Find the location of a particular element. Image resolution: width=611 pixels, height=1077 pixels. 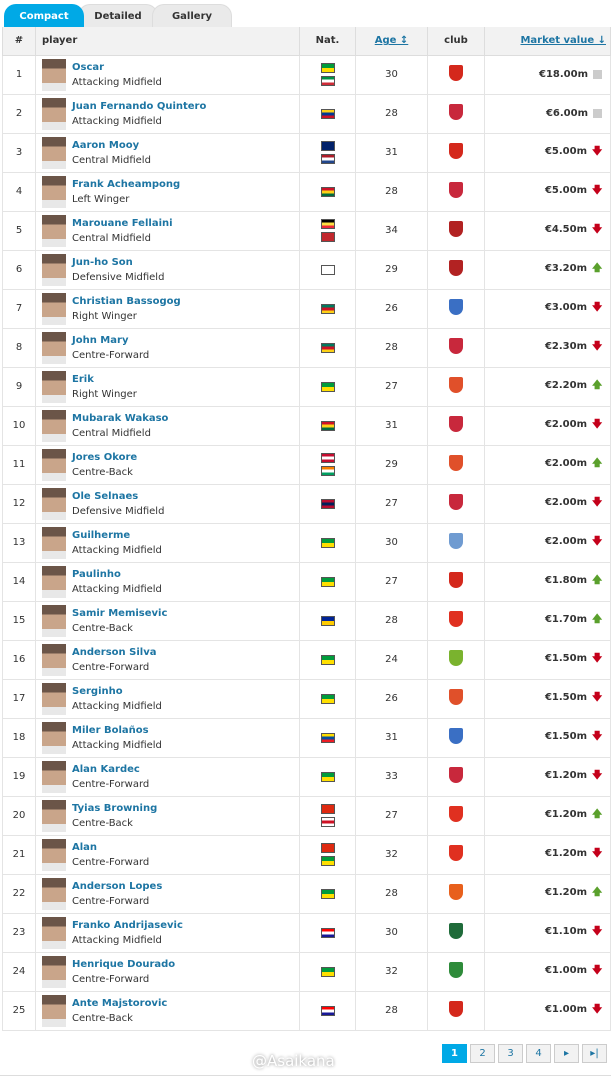

player-name-link: Serginho is located at coordinates (97, 691).